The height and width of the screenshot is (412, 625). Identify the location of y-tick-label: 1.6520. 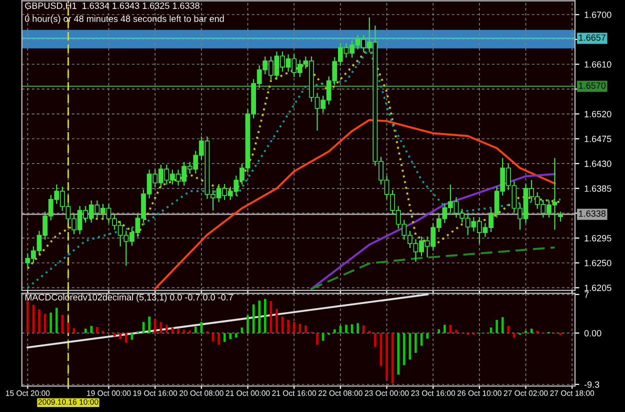
(598, 114).